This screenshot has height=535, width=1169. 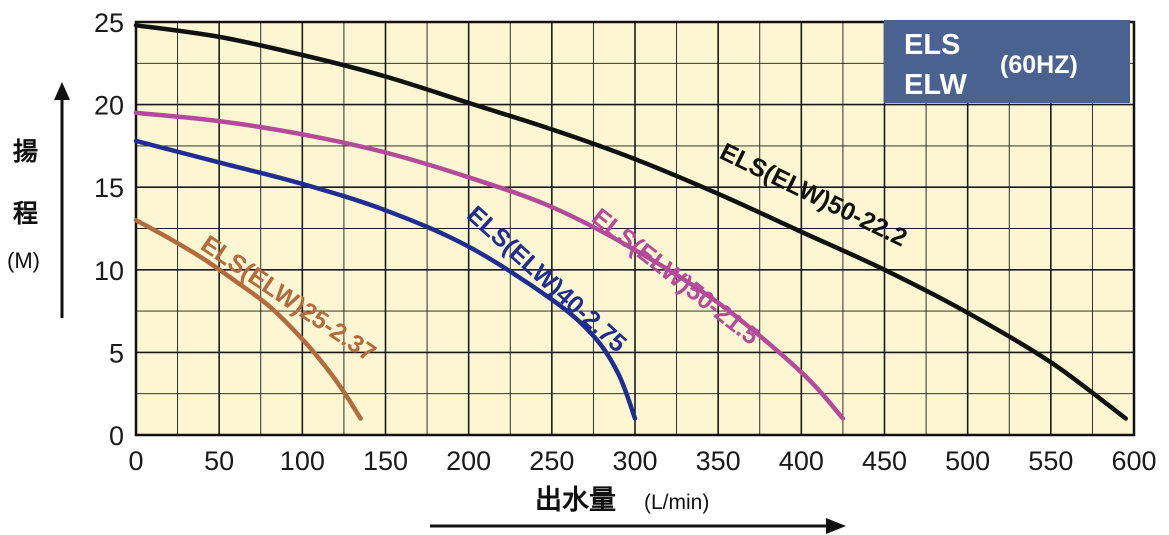 I want to click on x-tick-label: 250, so click(x=551, y=461).